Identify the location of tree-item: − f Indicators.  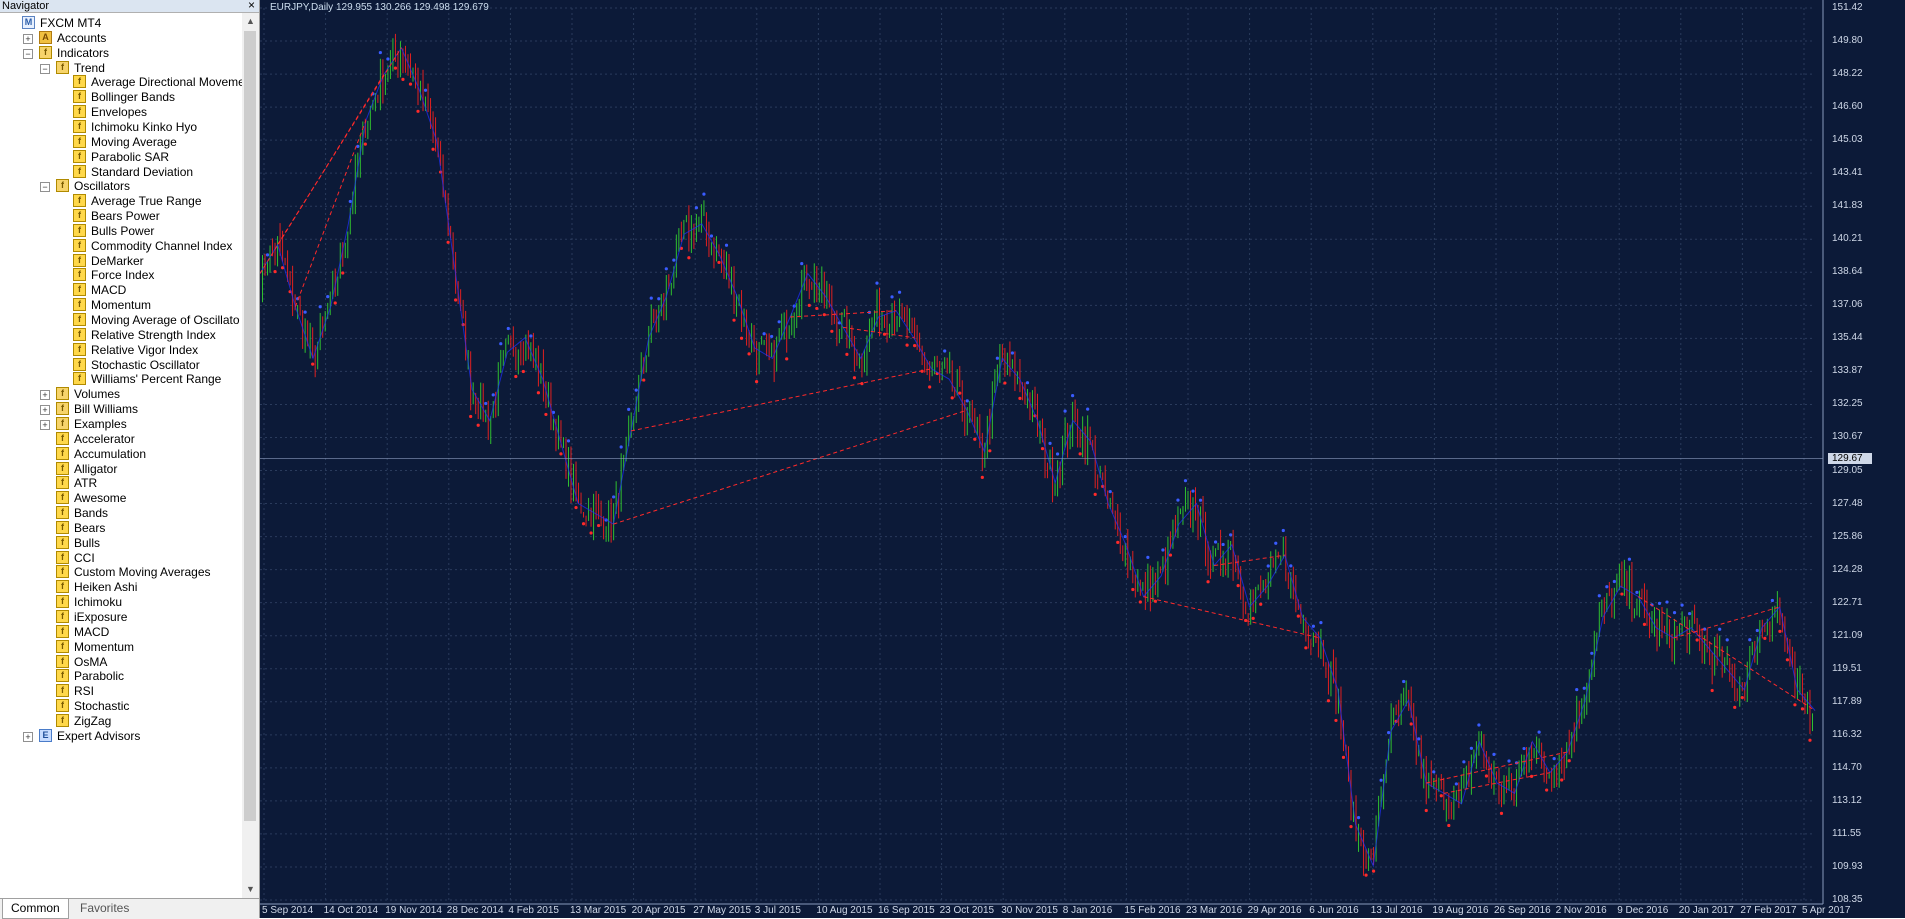
(121, 53).